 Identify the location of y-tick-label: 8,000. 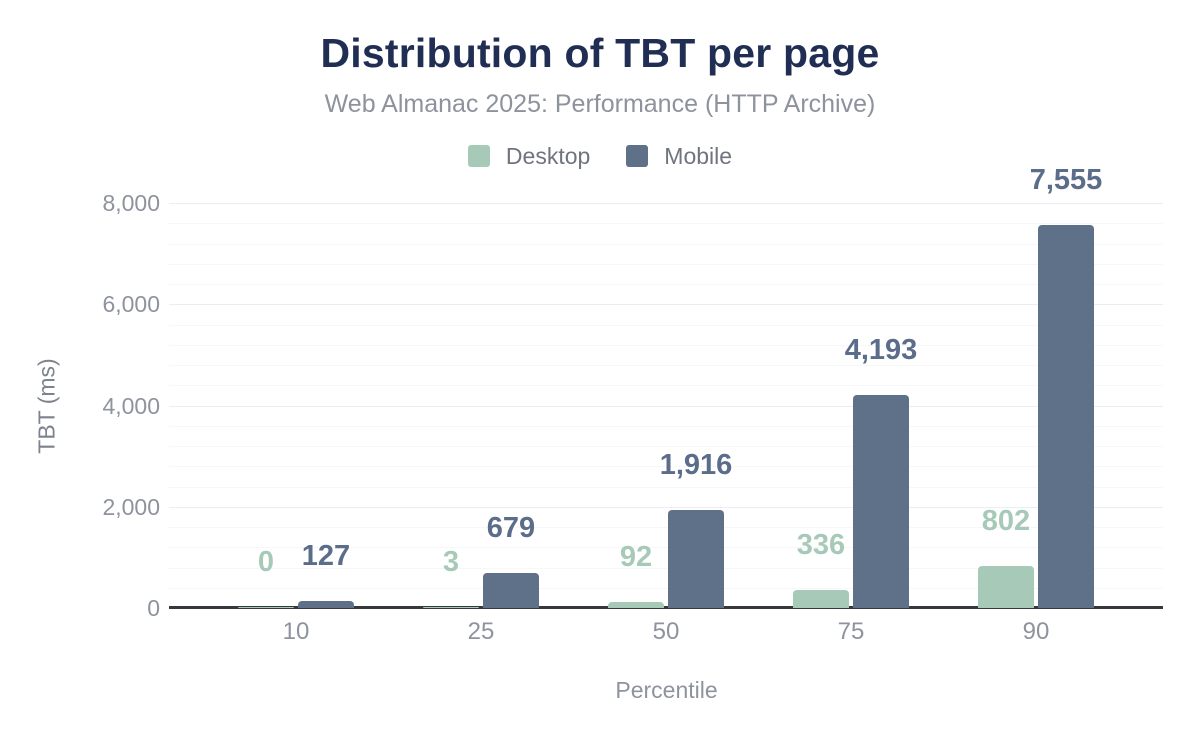
(131, 203).